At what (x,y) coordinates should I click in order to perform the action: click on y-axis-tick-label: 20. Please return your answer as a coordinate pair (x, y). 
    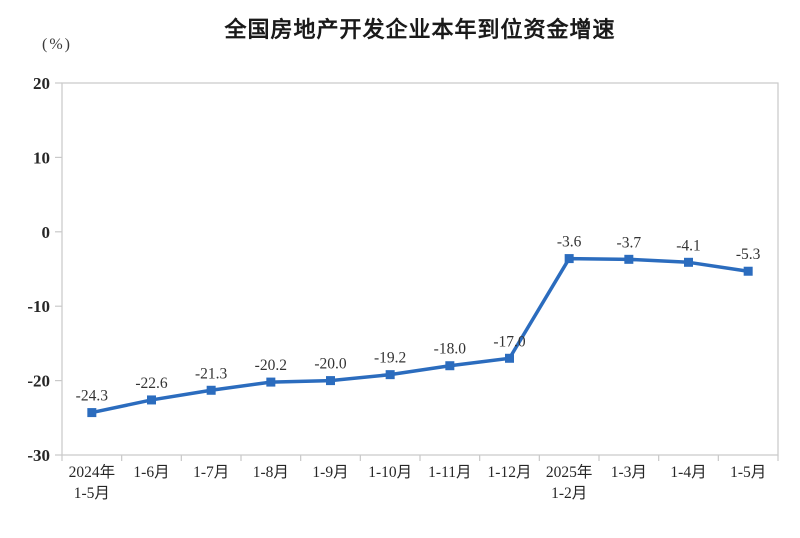
    Looking at the image, I should click on (41, 83).